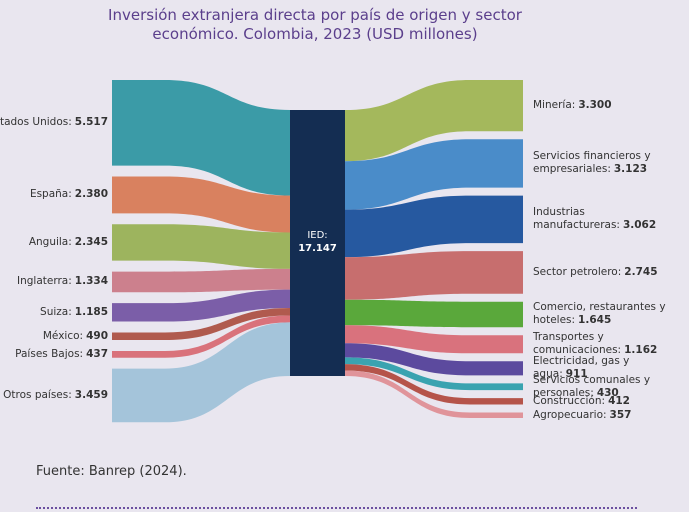 This screenshot has width=689, height=512. I want to click on target-name: Construcción:, so click(569, 400).